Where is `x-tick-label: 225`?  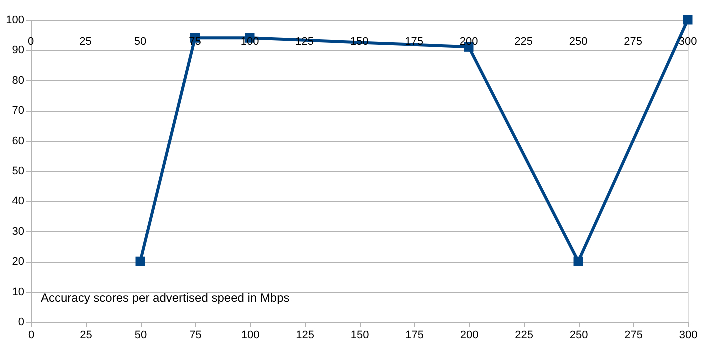 x-tick-label: 225 is located at coordinates (523, 42).